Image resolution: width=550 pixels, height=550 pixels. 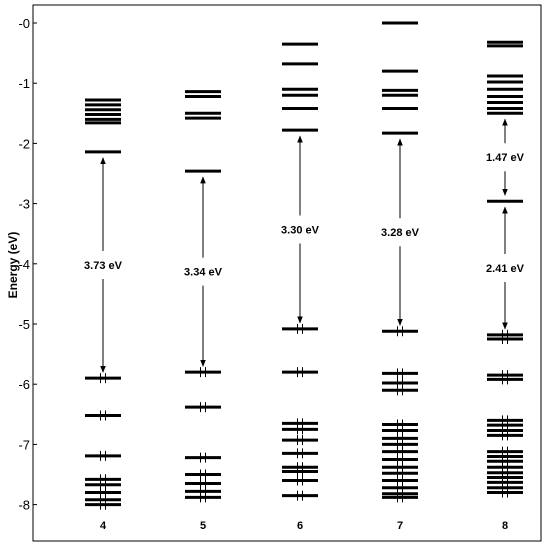 I want to click on category-label: 4, so click(x=103, y=526).